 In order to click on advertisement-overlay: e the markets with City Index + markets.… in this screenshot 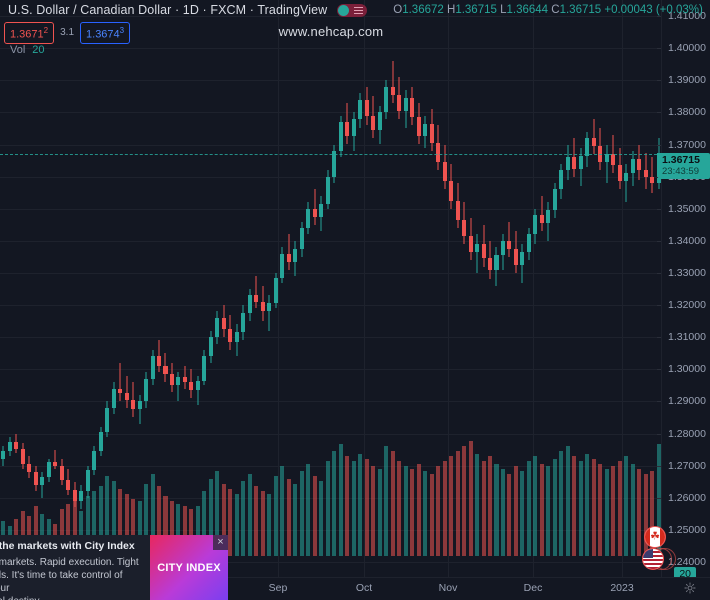, I will do `click(114, 567)`.